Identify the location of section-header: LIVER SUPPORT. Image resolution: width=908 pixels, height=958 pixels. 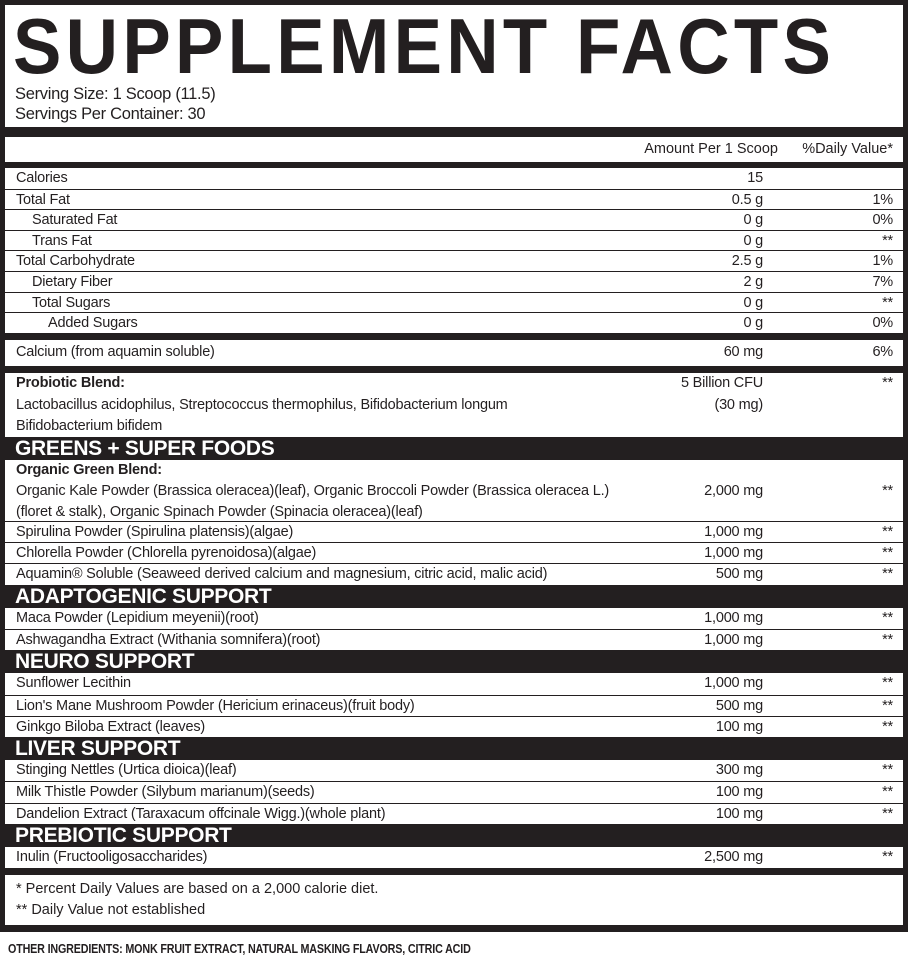
(454, 749).